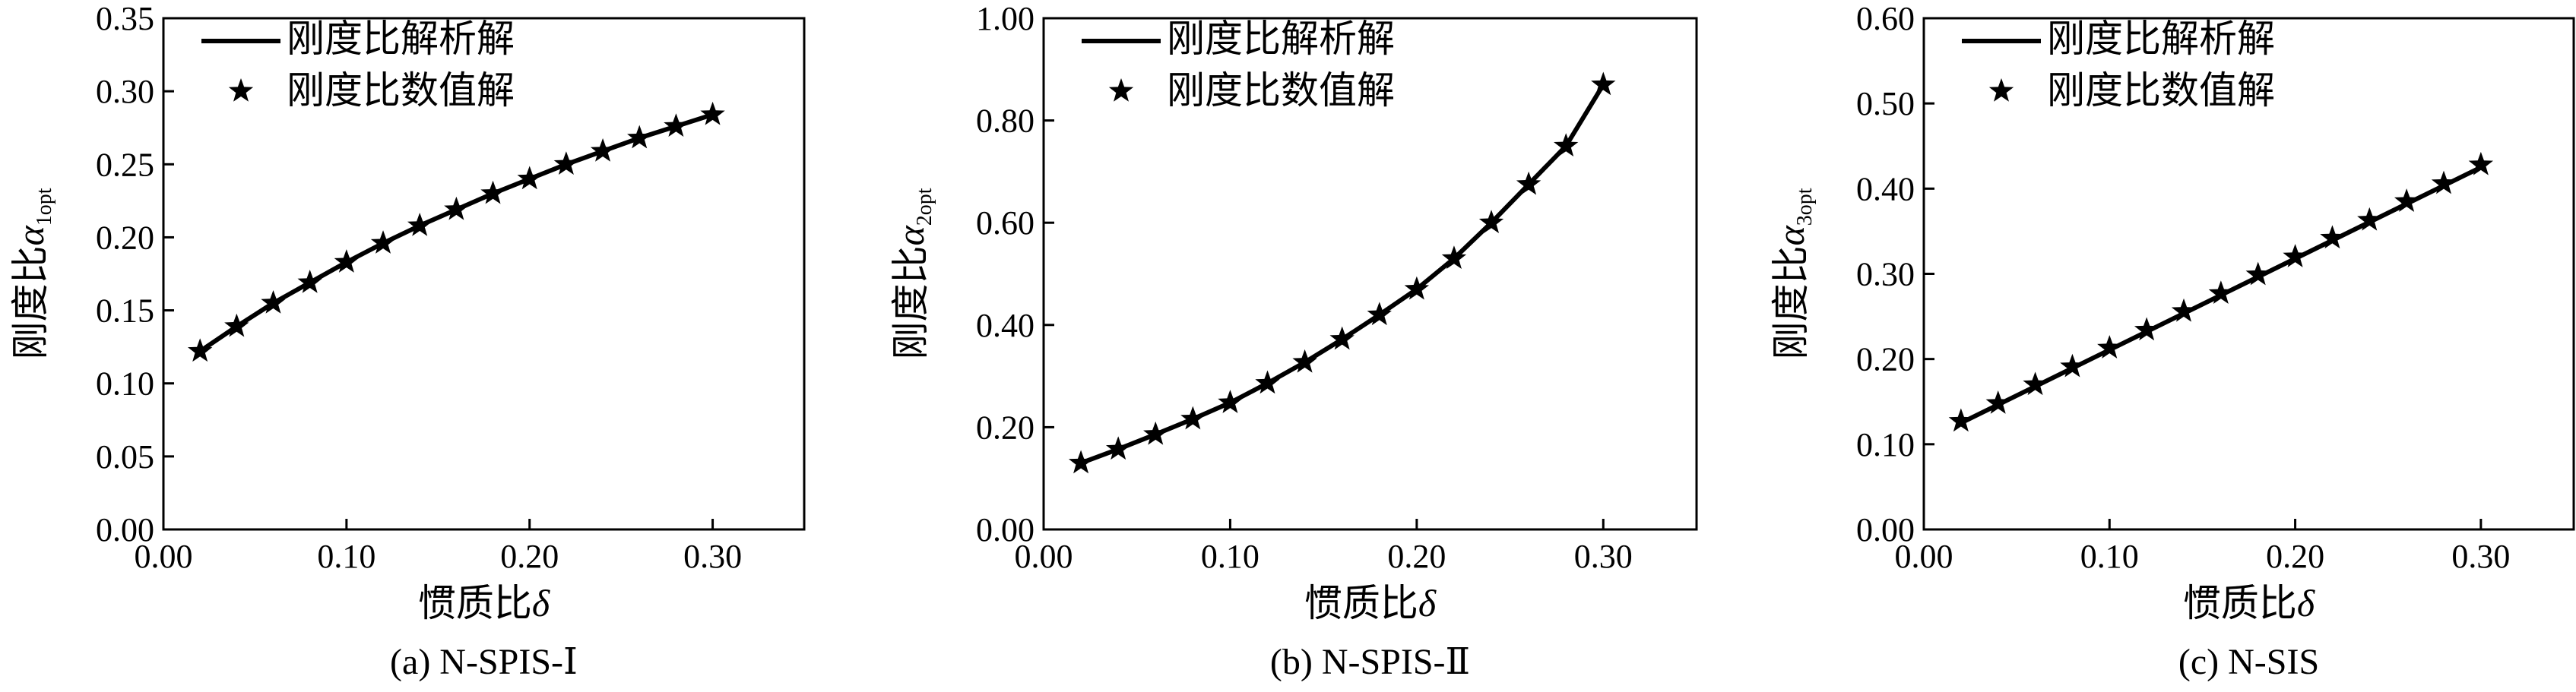 The width and height of the screenshot is (2576, 692). What do you see at coordinates (1370, 662) in the screenshot?
I see `panel-caption: (b) N-SPIS-Ⅱ` at bounding box center [1370, 662].